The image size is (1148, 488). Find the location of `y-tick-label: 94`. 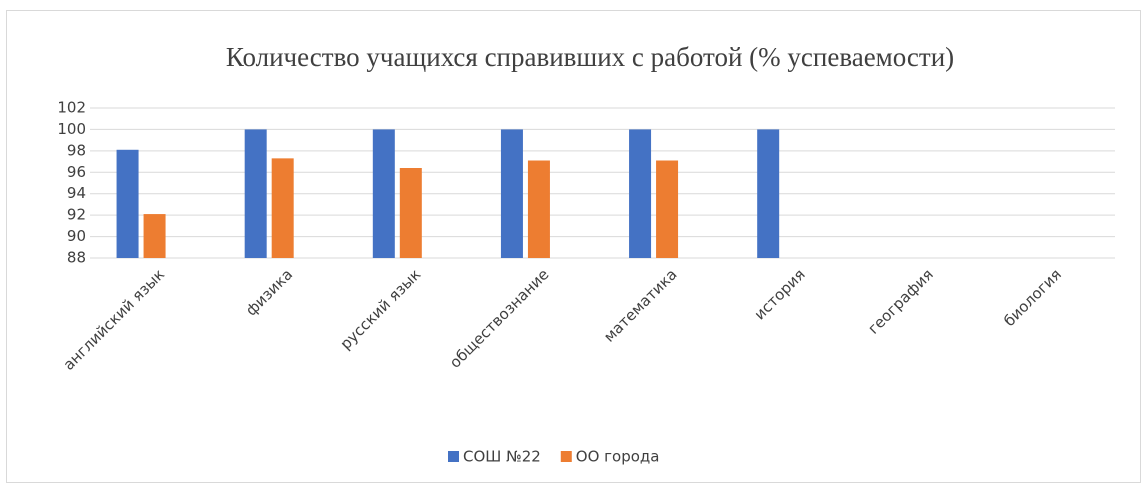

y-tick-label: 94 is located at coordinates (76, 193).